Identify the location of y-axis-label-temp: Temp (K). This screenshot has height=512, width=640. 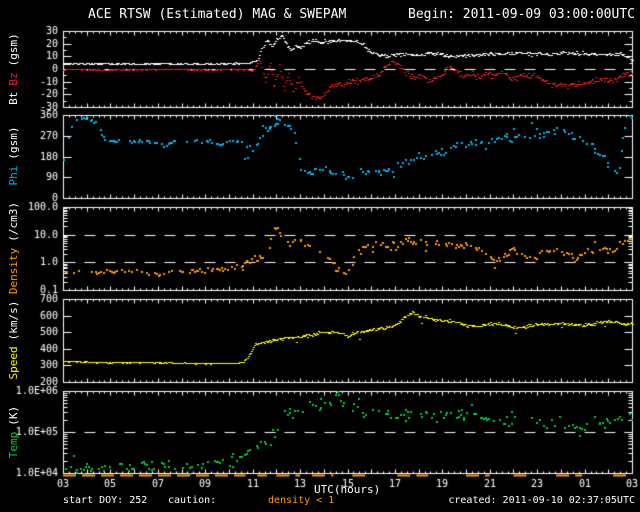
(14, 422).